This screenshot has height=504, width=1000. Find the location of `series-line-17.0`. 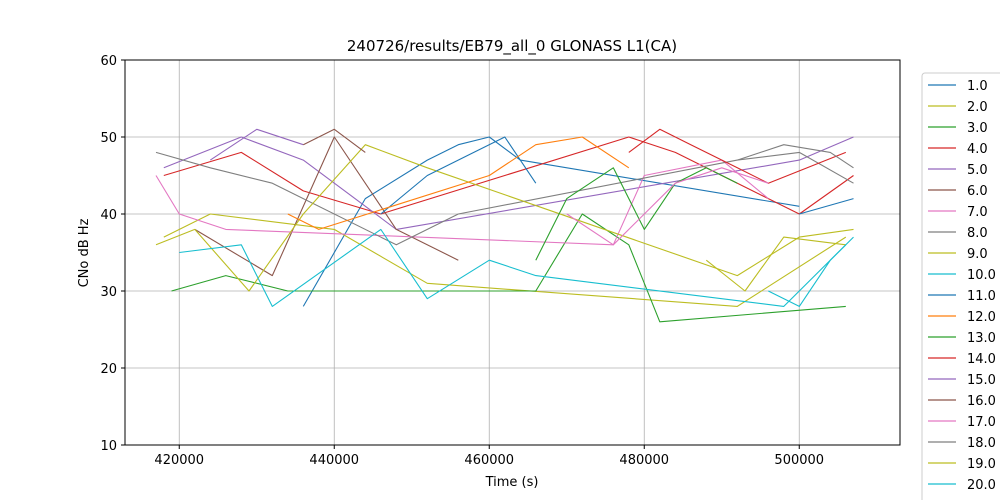

series-line-17.0 is located at coordinates (667, 206).